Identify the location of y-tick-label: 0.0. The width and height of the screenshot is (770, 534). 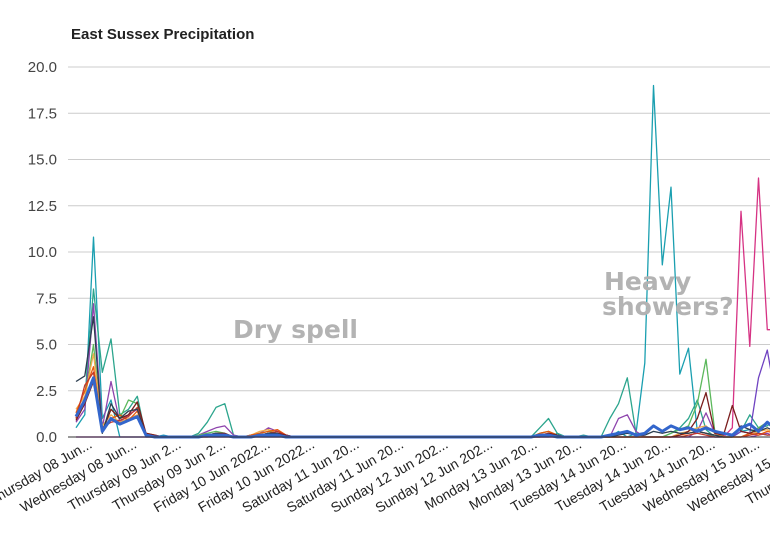
(46, 437).